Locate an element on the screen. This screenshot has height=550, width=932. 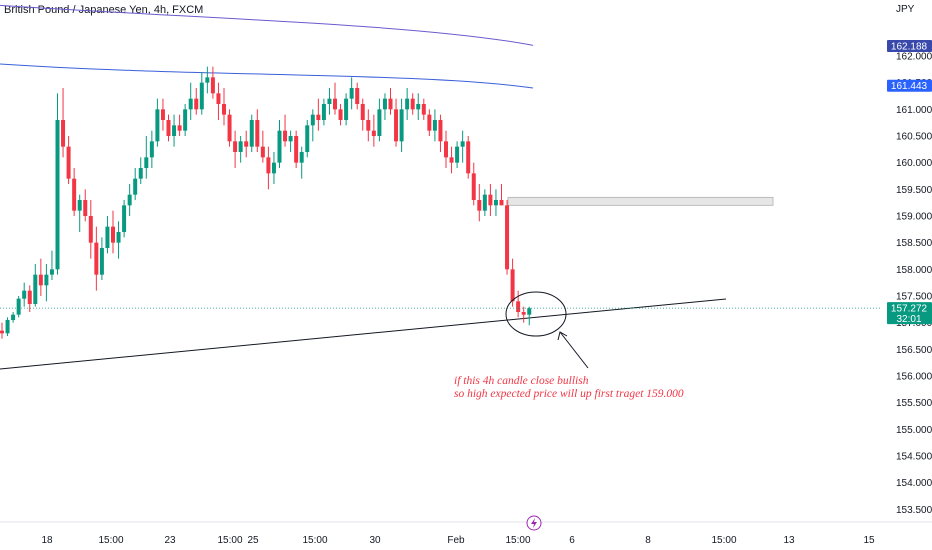
candle-body is located at coordinates (268, 165).